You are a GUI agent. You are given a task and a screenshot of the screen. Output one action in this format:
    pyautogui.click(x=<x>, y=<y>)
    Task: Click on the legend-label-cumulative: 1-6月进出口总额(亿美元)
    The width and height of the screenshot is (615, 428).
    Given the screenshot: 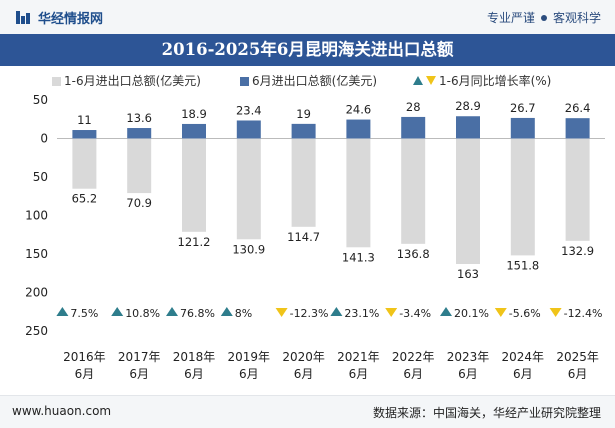 What is the action you would take?
    pyautogui.click(x=132, y=81)
    